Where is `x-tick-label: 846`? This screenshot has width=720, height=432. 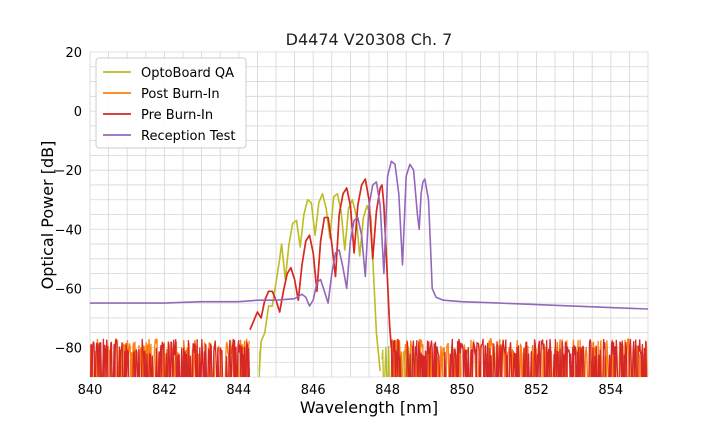 x-tick-label: 846 is located at coordinates (313, 390).